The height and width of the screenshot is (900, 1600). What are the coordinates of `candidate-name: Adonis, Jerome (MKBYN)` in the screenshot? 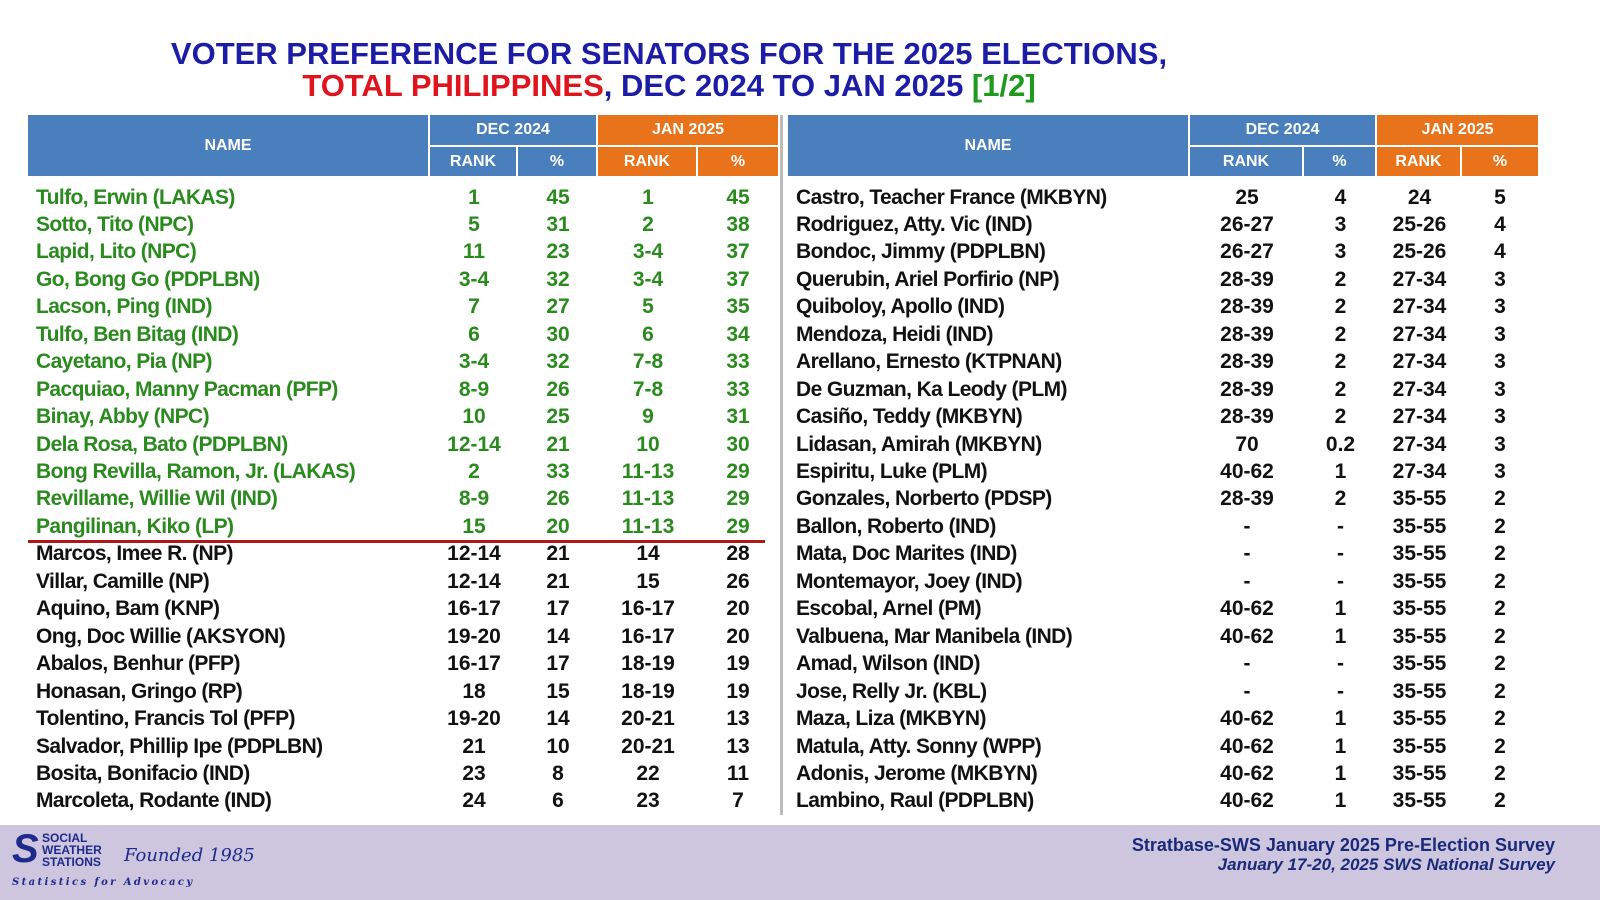 It's located at (917, 773).